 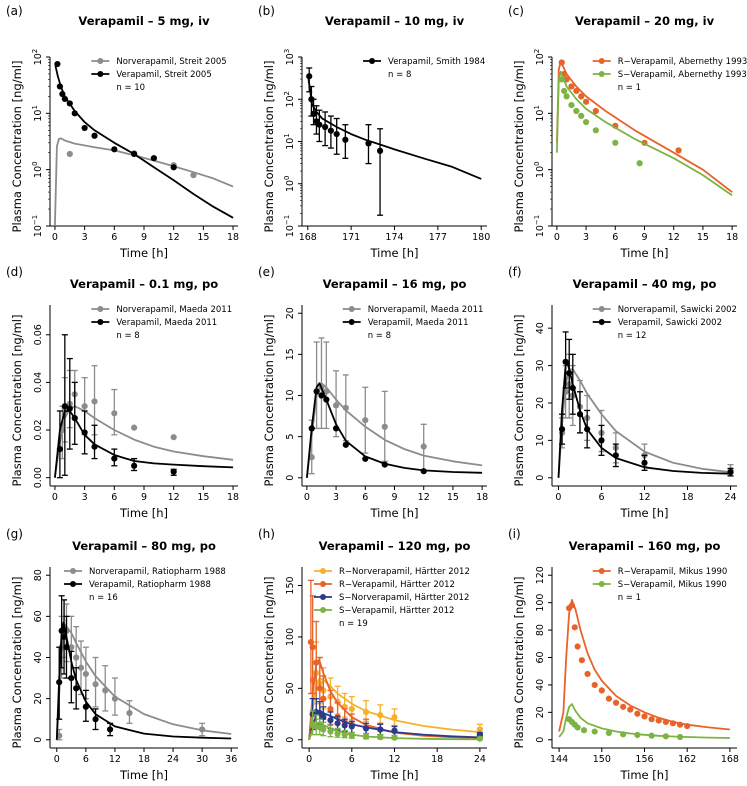 I want to click on y-tick-label: 80, so click(x=38, y=575).